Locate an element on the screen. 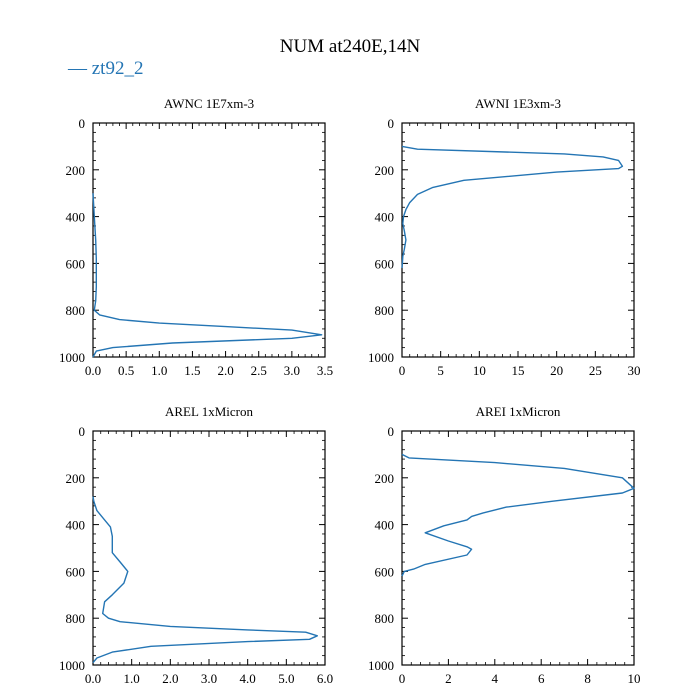  x-tick-label: 1.5 is located at coordinates (192, 370).